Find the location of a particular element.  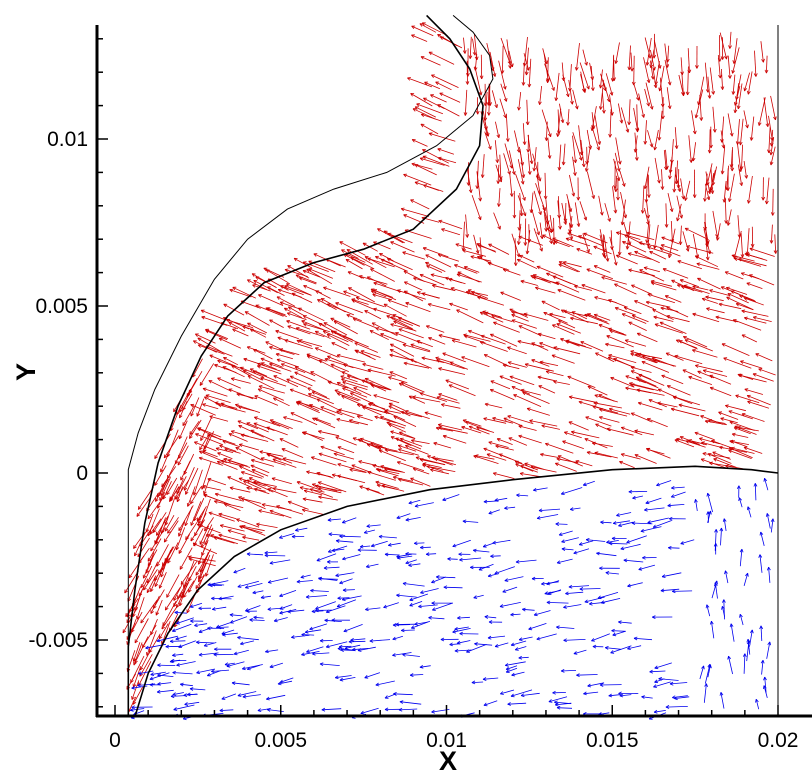

x-tick-label: 0.01 is located at coordinates (446, 740).